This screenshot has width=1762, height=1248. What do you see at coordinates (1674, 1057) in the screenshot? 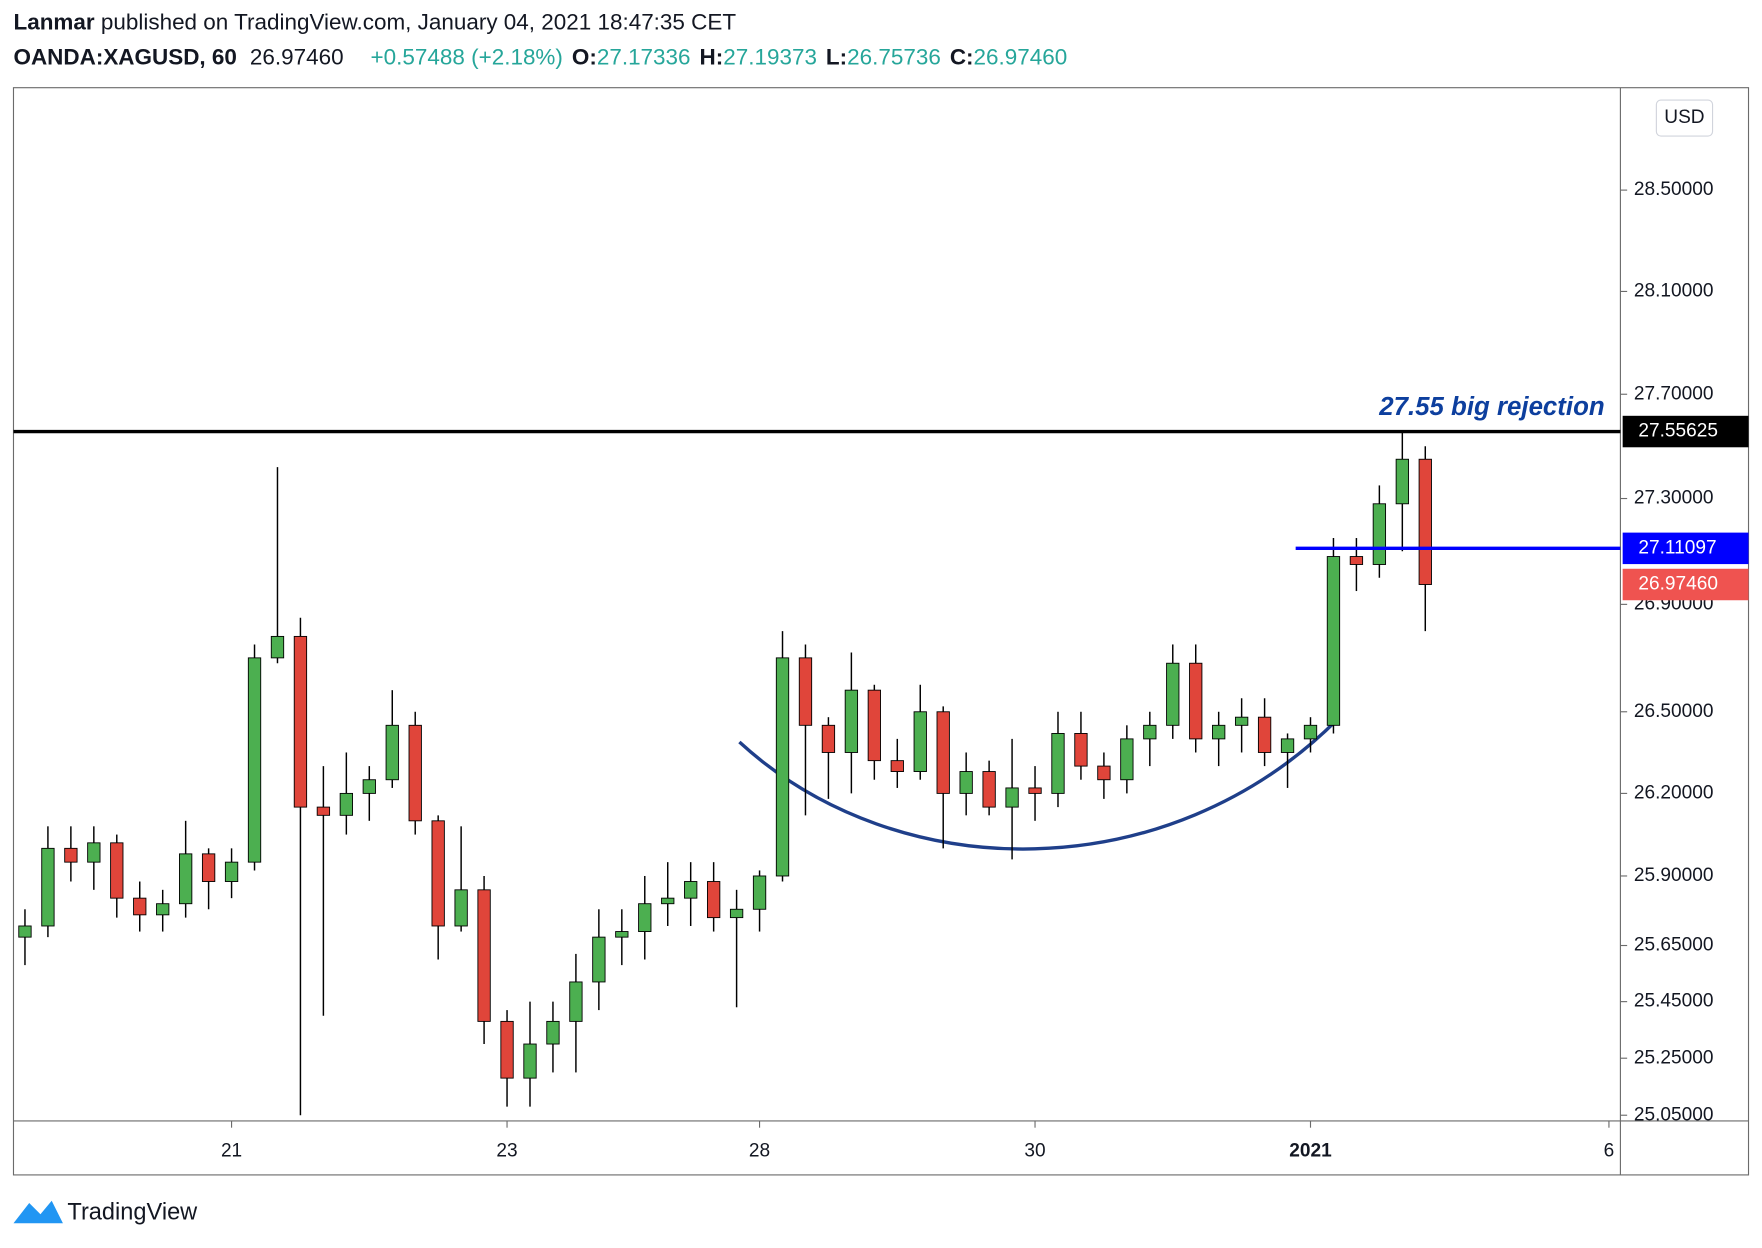
I see `y-tick-label: 25.25000` at bounding box center [1674, 1057].